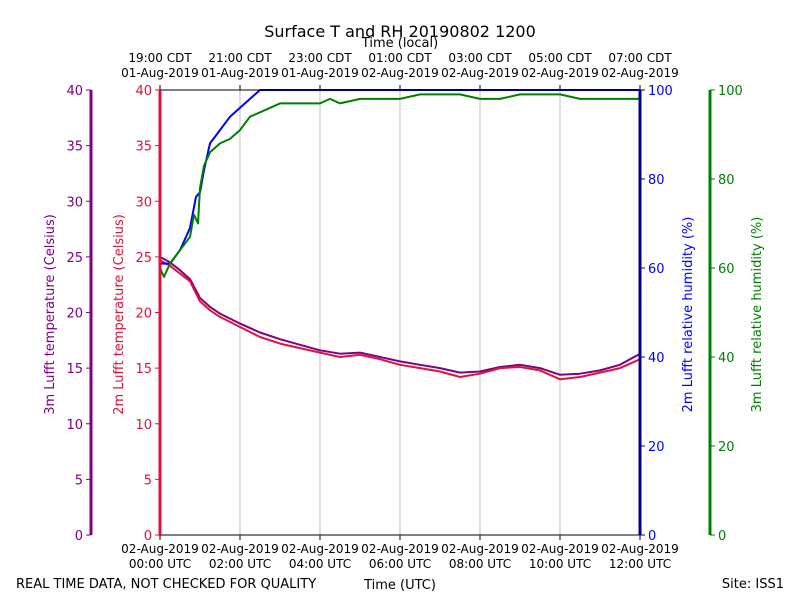 The image size is (800, 600). What do you see at coordinates (143, 369) in the screenshot?
I see `y-tick-label-t2m: 15` at bounding box center [143, 369].